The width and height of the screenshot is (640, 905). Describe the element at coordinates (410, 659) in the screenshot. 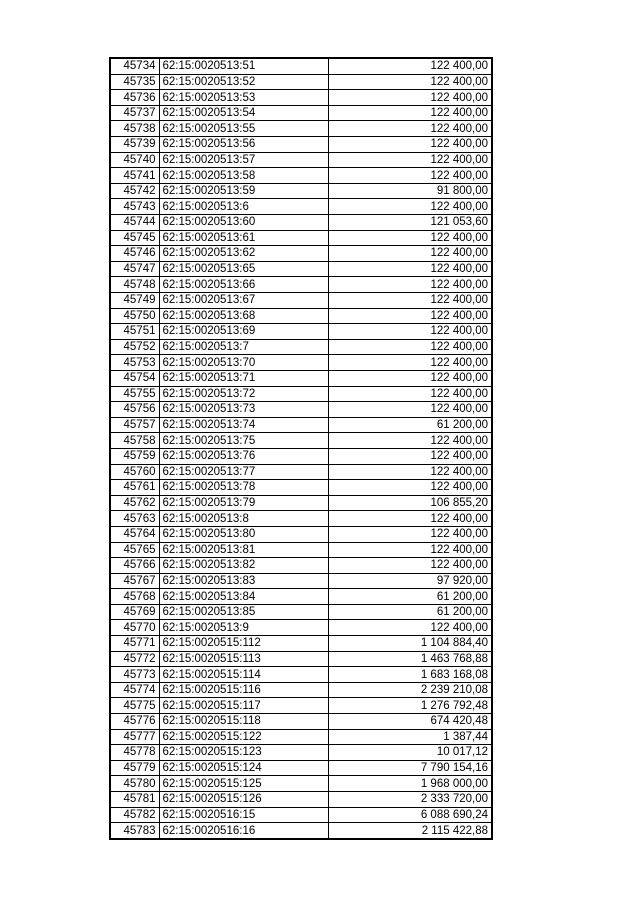

I see `value-cell: 1 463 768,88` at that location.